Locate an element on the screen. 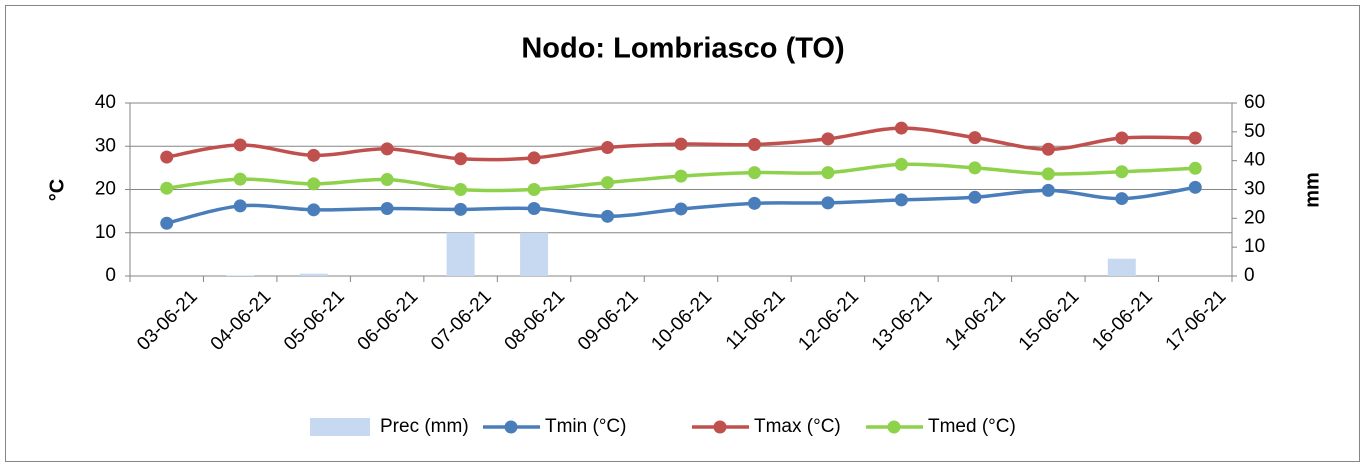 This screenshot has height=468, width=1366. y2-tick-label: 50 is located at coordinates (1254, 131).